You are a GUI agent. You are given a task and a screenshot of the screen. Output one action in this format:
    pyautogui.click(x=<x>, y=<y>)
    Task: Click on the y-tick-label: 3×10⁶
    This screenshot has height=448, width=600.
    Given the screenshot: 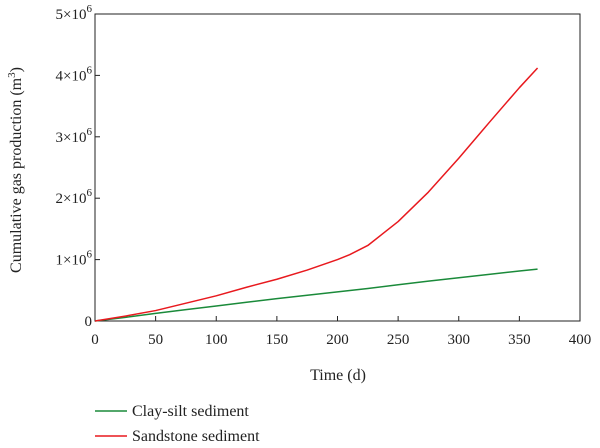 What is the action you would take?
    pyautogui.click(x=74, y=136)
    